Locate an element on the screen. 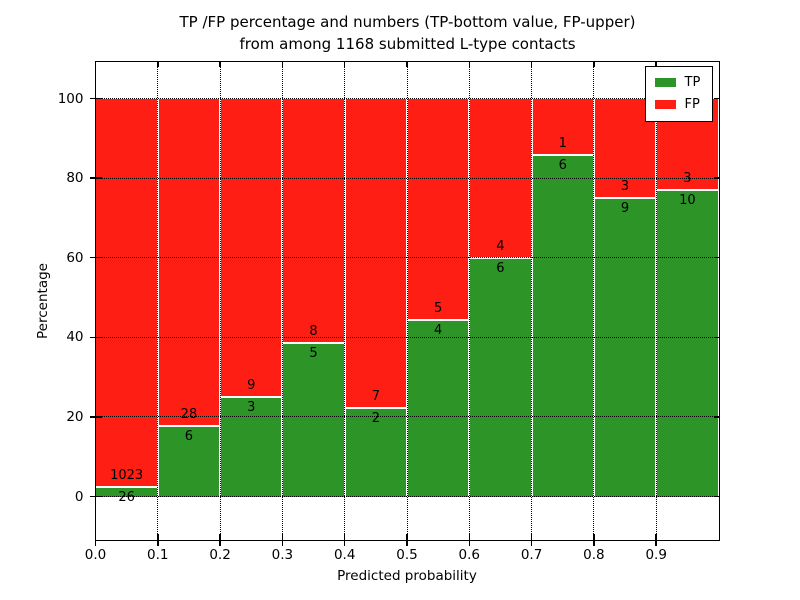  fp-color-swatch is located at coordinates (665, 104).